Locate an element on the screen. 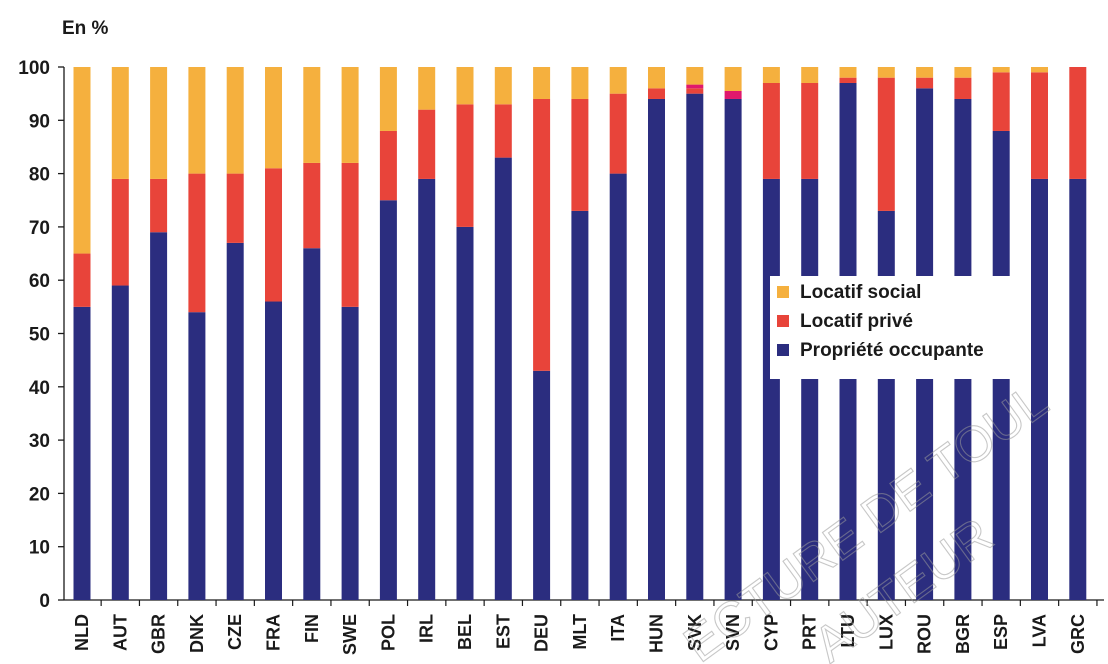 The height and width of the screenshot is (664, 1108). legend-label: Propriété occupante is located at coordinates (892, 350).